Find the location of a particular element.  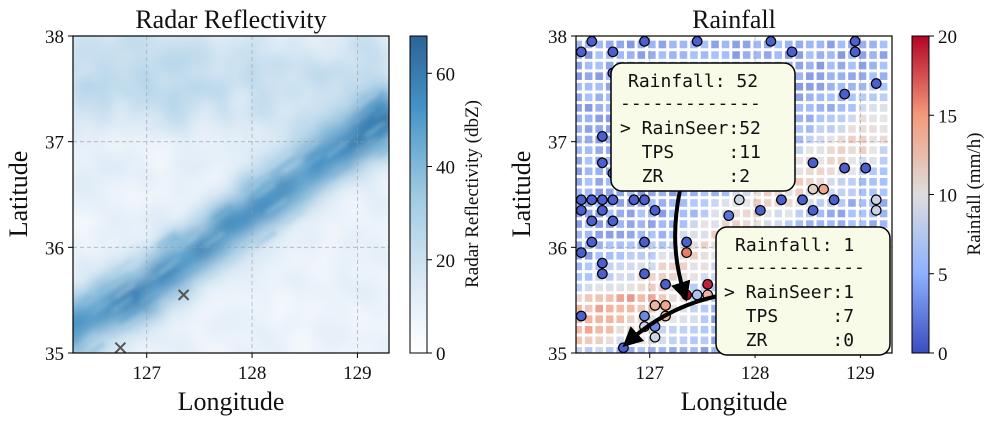

annotation-2-row-3: ZR :0 is located at coordinates (789, 340).